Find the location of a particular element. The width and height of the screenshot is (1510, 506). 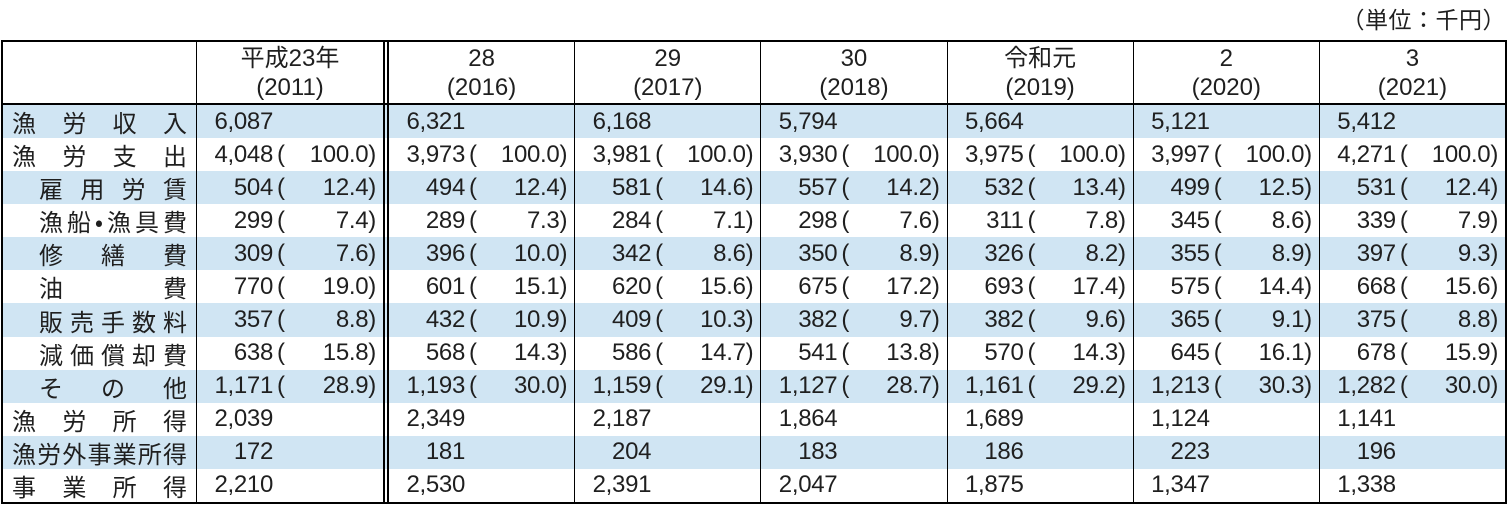

row-label: 油費 is located at coordinates (113, 290).